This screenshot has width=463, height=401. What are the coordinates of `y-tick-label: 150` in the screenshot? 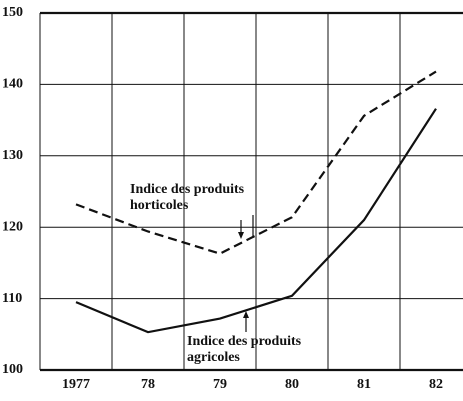 It's located at (12, 12).